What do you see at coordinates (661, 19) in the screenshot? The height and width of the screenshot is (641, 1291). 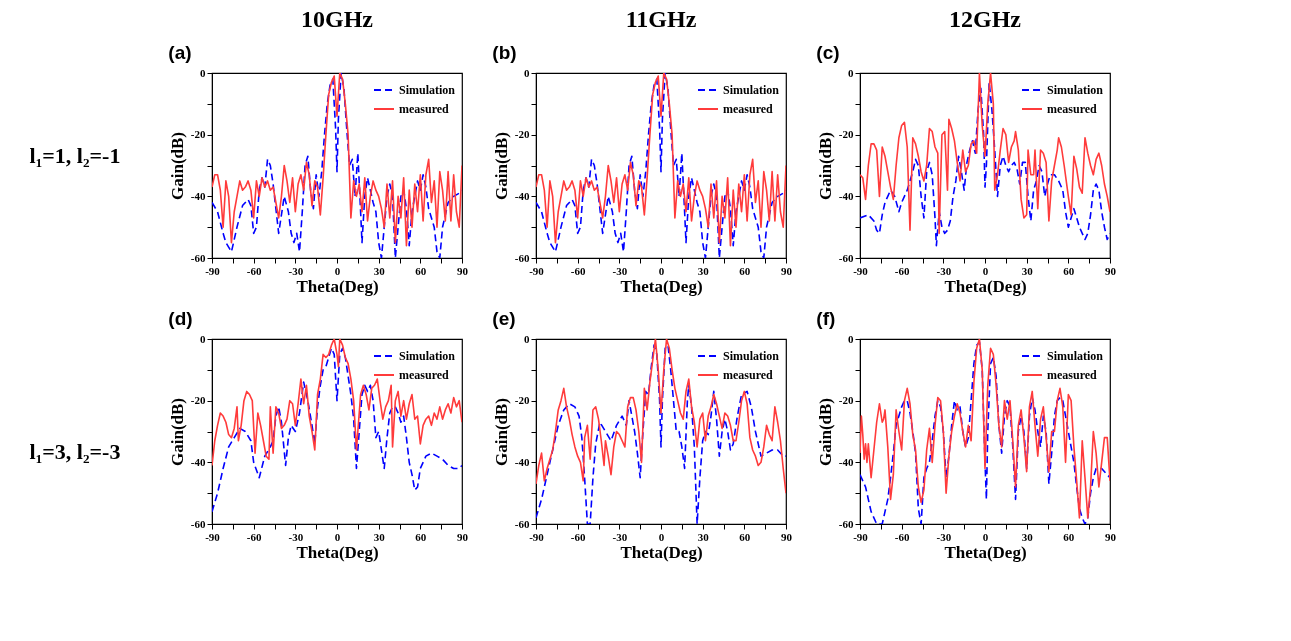 I see `text: 11GHz` at bounding box center [661, 19].